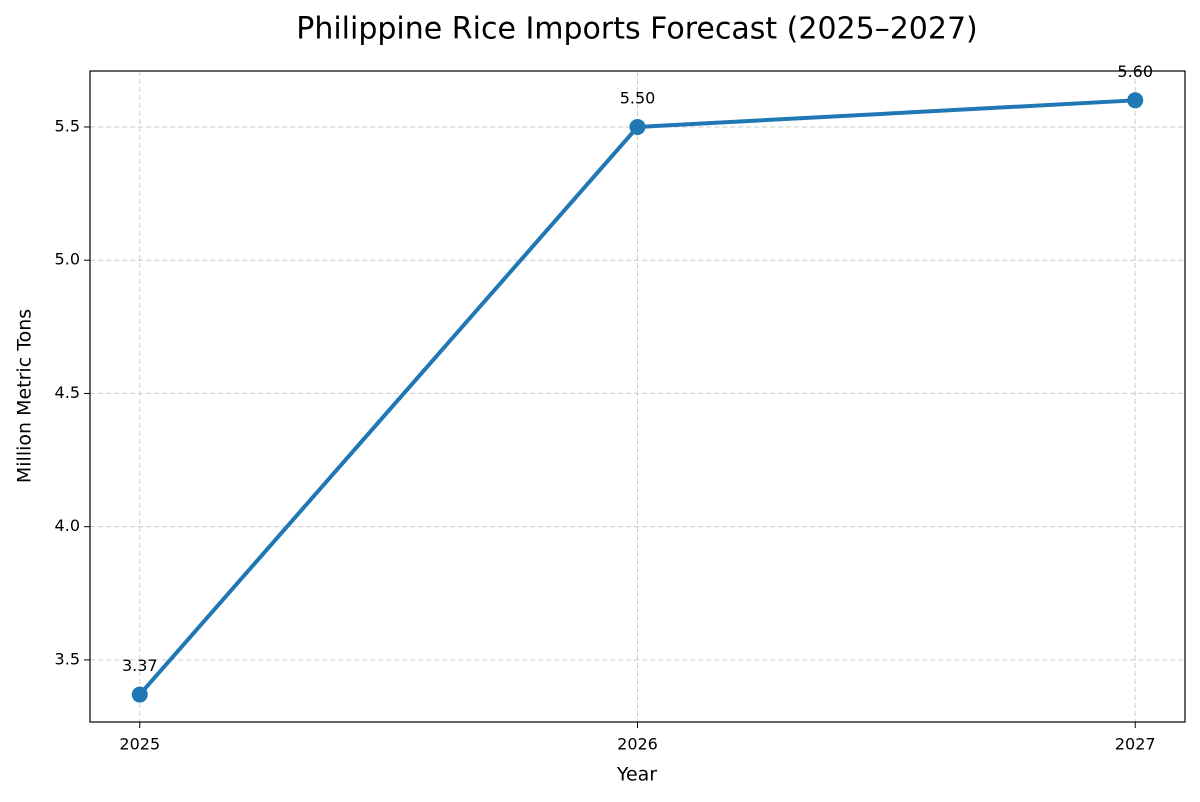  I want to click on data-label: 3.37, so click(140, 665).